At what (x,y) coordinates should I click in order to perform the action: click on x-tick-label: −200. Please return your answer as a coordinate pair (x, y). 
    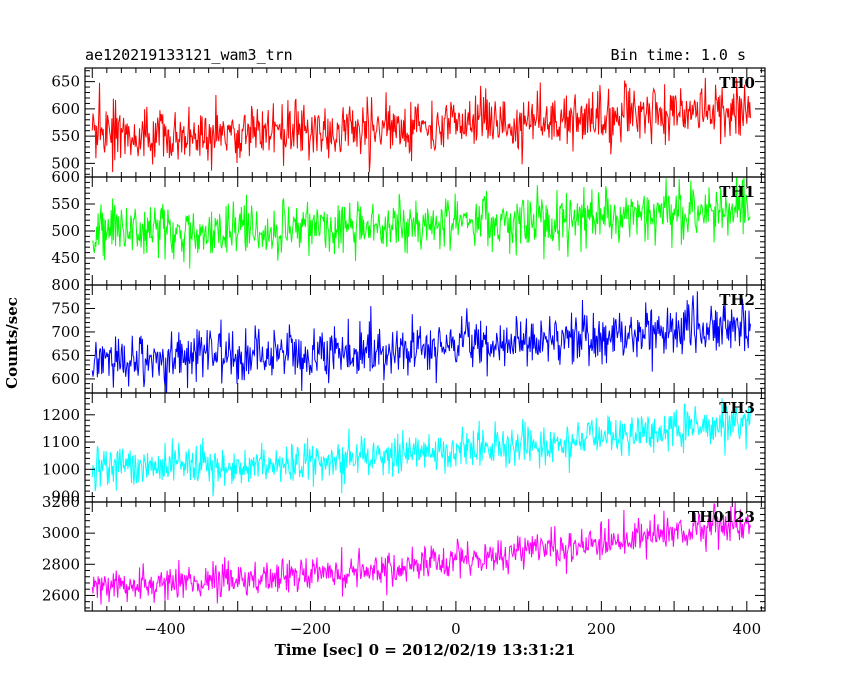
    Looking at the image, I should click on (310, 629).